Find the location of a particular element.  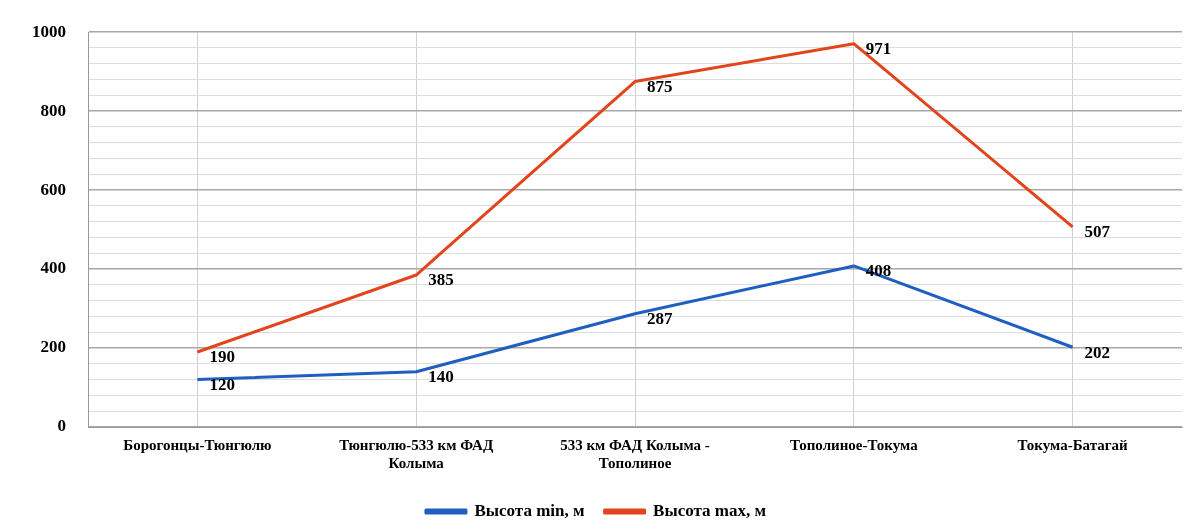

data-label: 140 is located at coordinates (441, 377).